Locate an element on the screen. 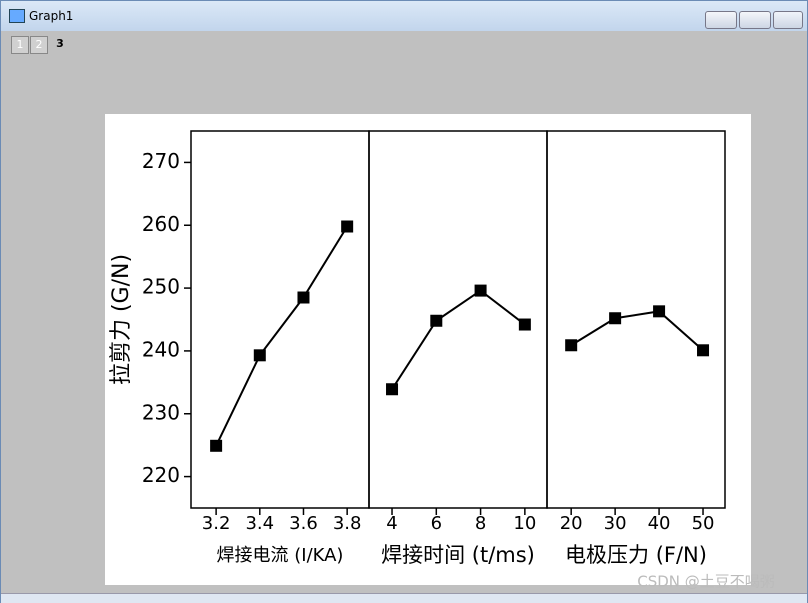  x-tick-label: 50 is located at coordinates (703, 523).